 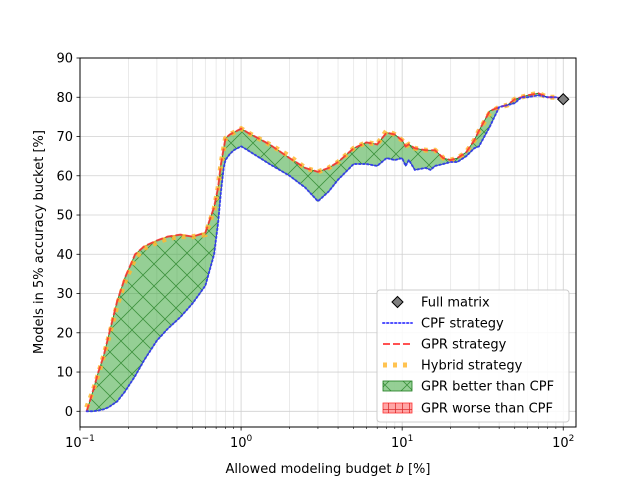 I want to click on x-tick-label: 10⁻¹, so click(x=80, y=442).